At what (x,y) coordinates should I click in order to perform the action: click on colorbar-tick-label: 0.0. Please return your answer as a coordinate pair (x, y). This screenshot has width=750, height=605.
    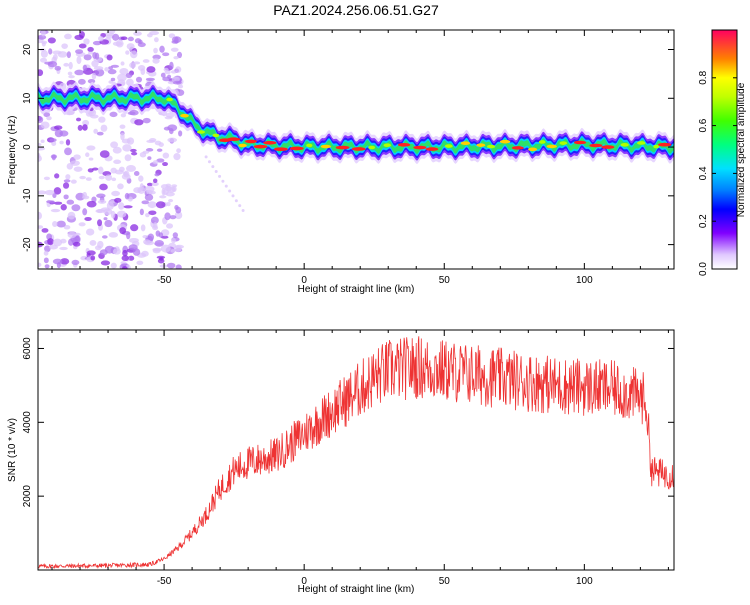
    Looking at the image, I should click on (703, 269).